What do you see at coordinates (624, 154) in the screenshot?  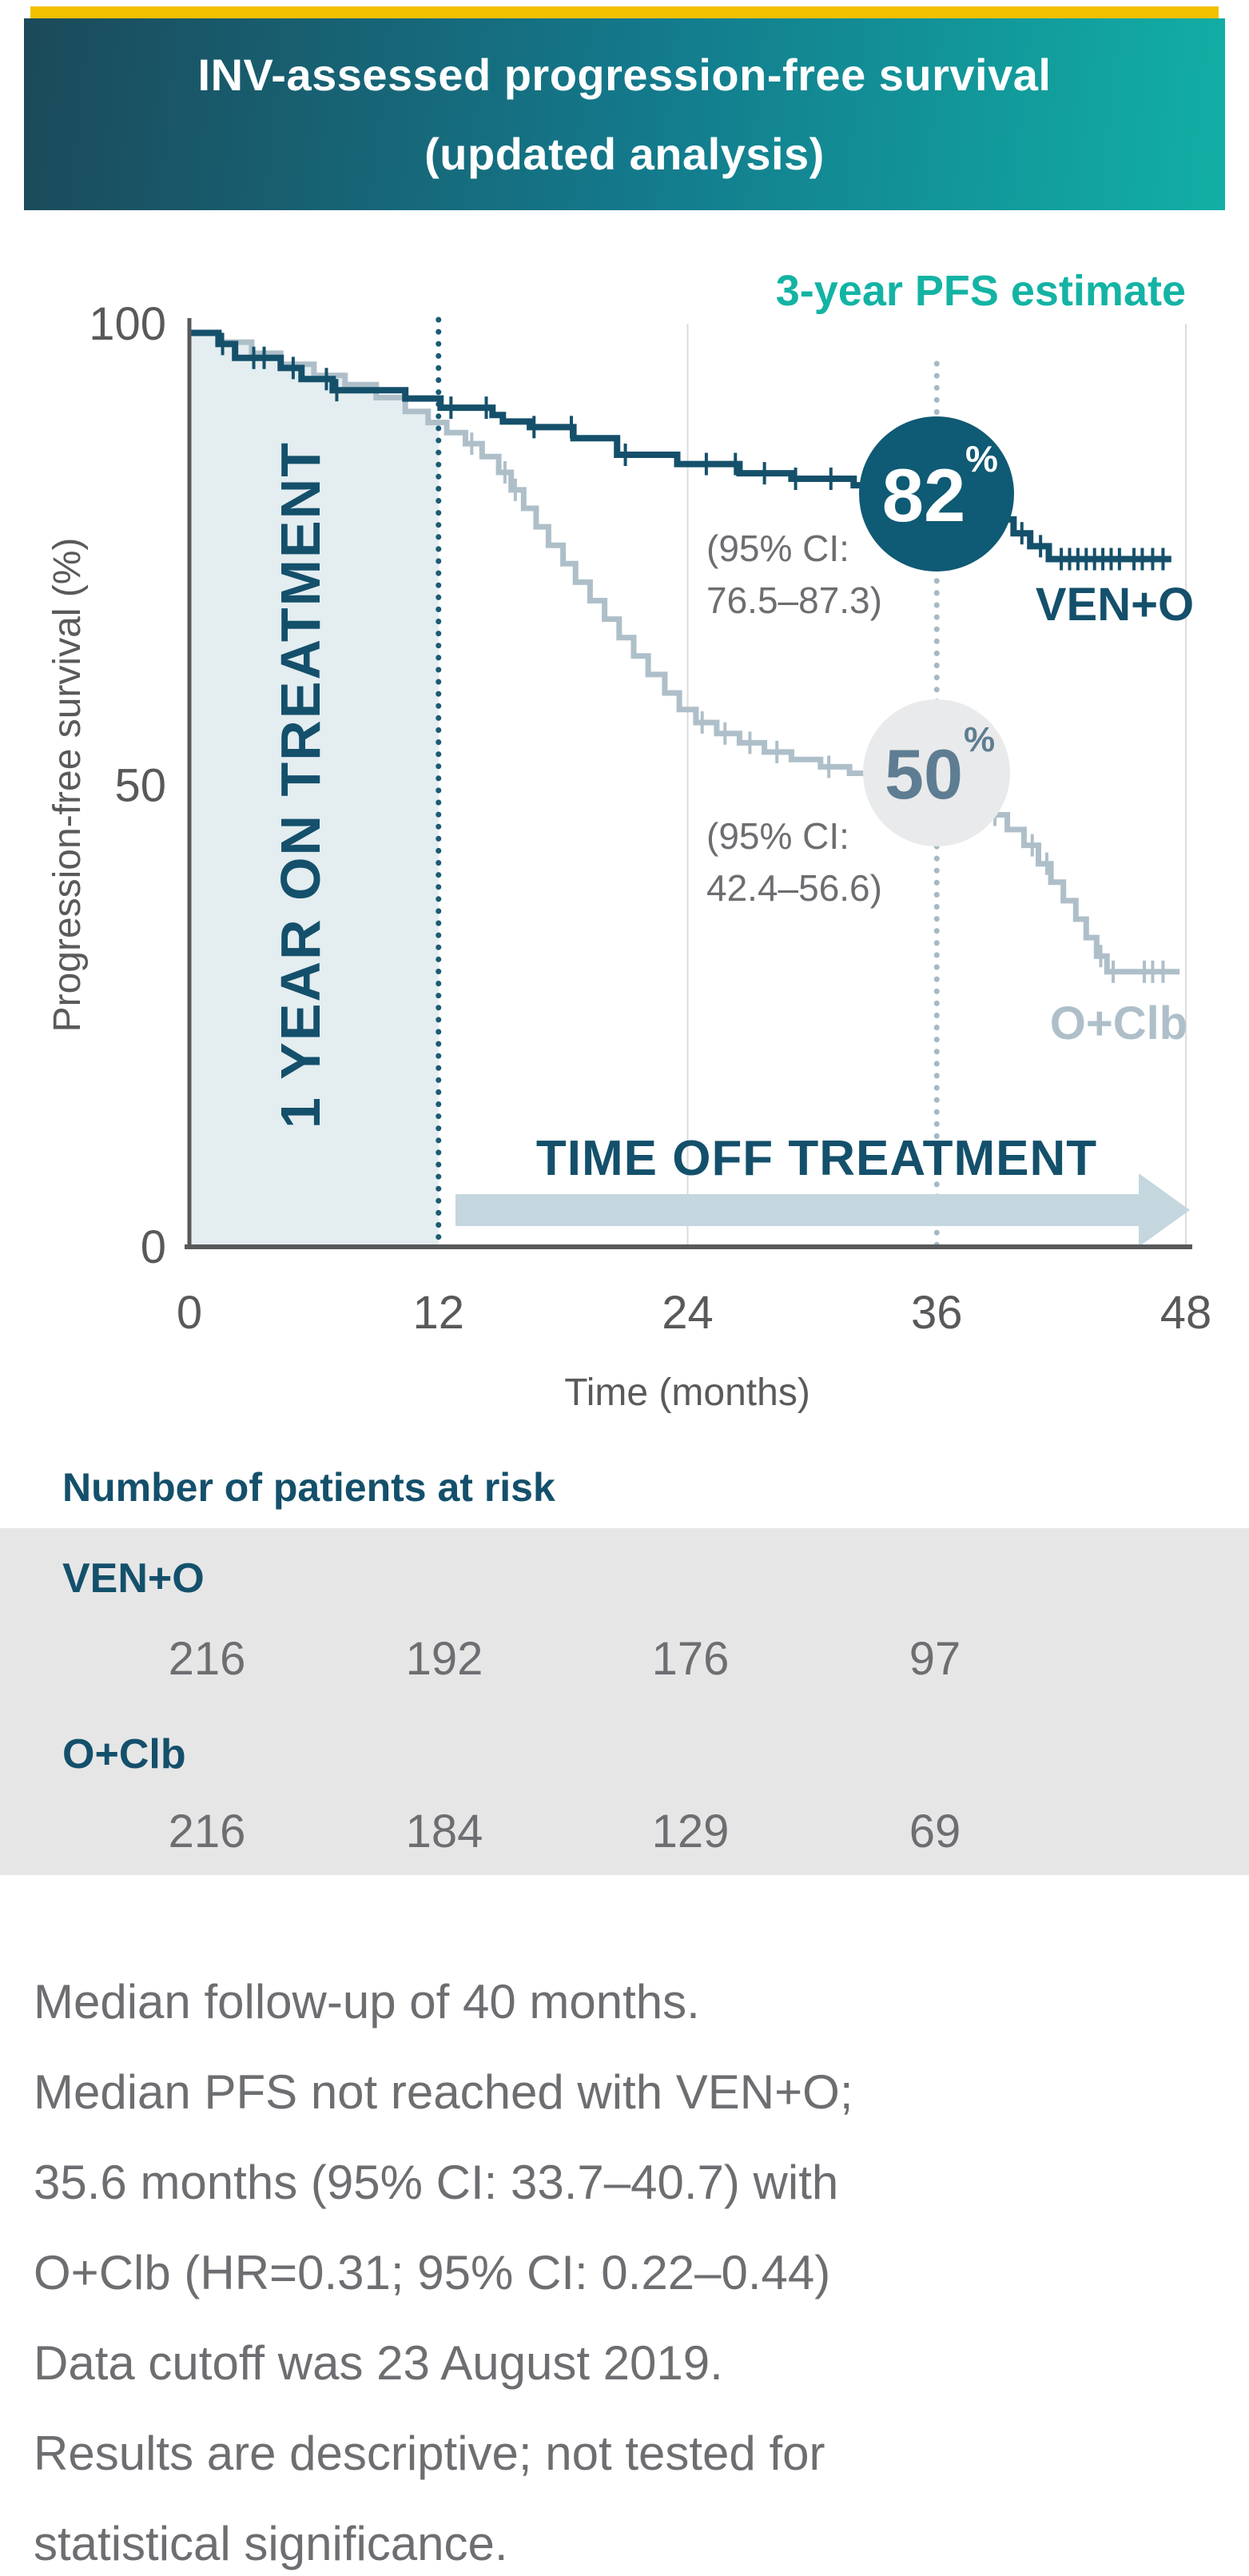 I see `page-title-line2: (updated analysis)` at bounding box center [624, 154].